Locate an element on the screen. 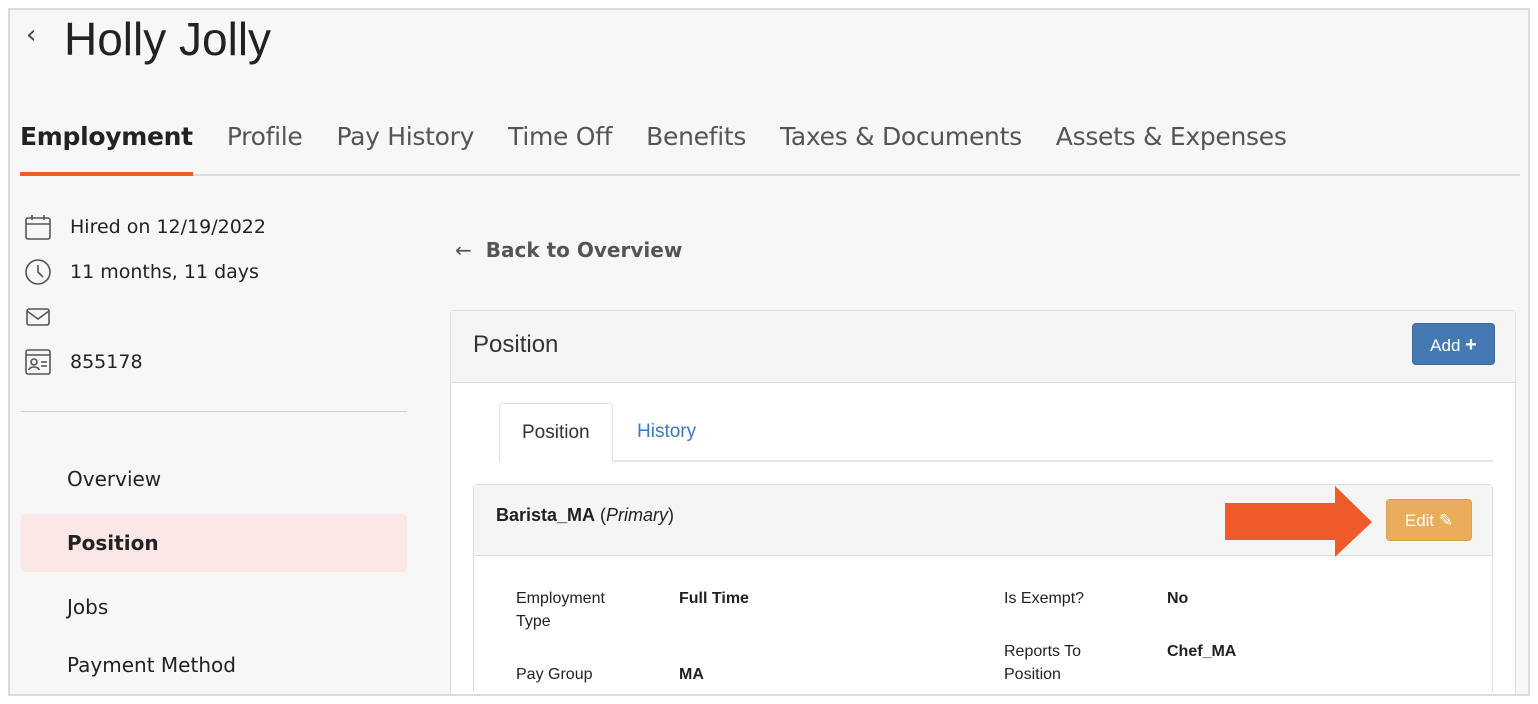 This screenshot has width=1538, height=704. tab-benefits: Benefits is located at coordinates (696, 136).